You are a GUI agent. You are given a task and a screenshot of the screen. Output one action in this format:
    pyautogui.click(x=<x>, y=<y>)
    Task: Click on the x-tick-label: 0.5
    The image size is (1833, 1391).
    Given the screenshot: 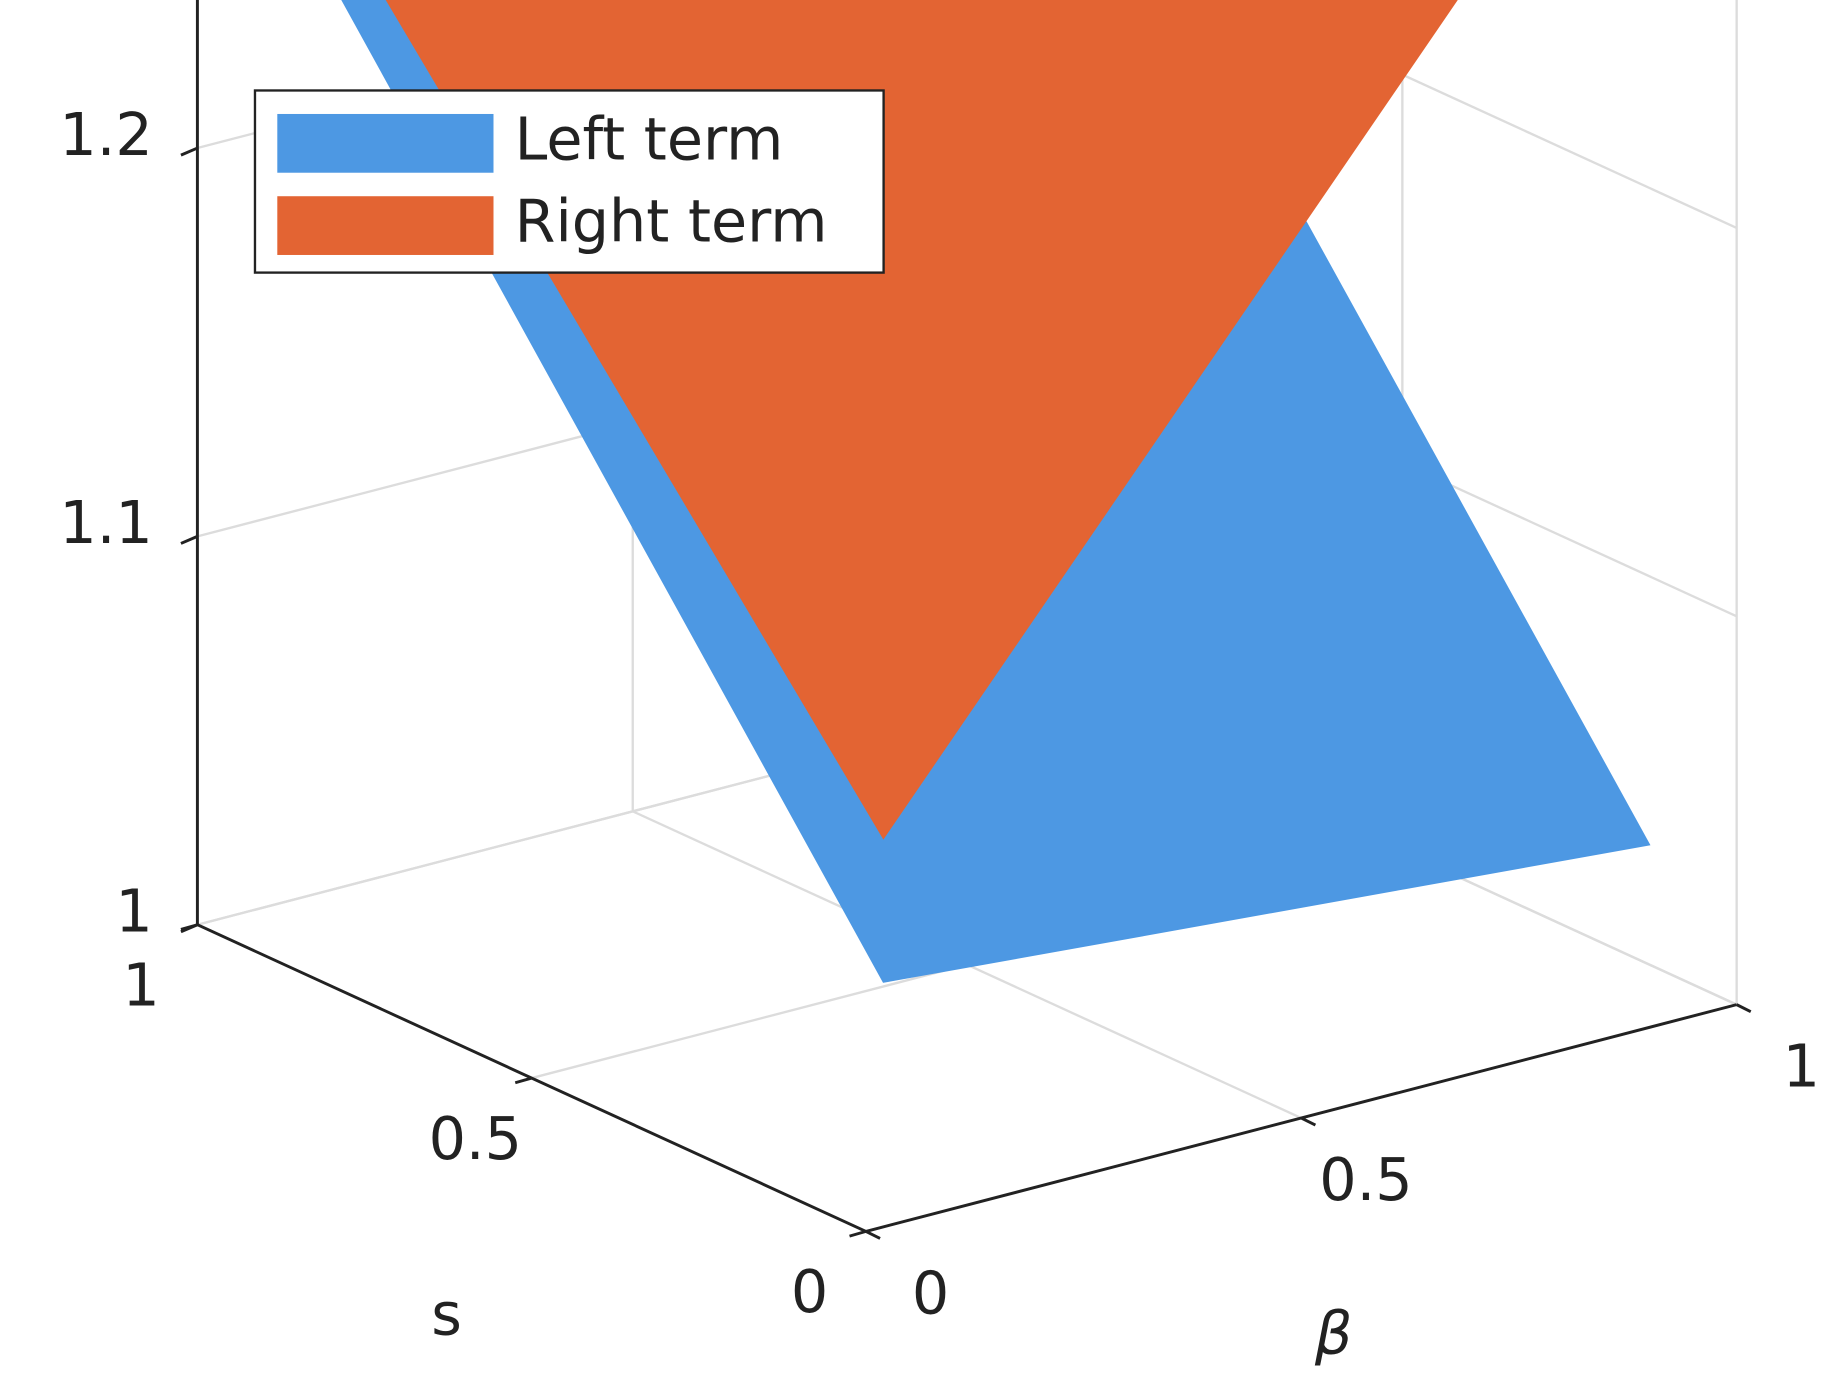 What is the action you would take?
    pyautogui.click(x=1365, y=1179)
    